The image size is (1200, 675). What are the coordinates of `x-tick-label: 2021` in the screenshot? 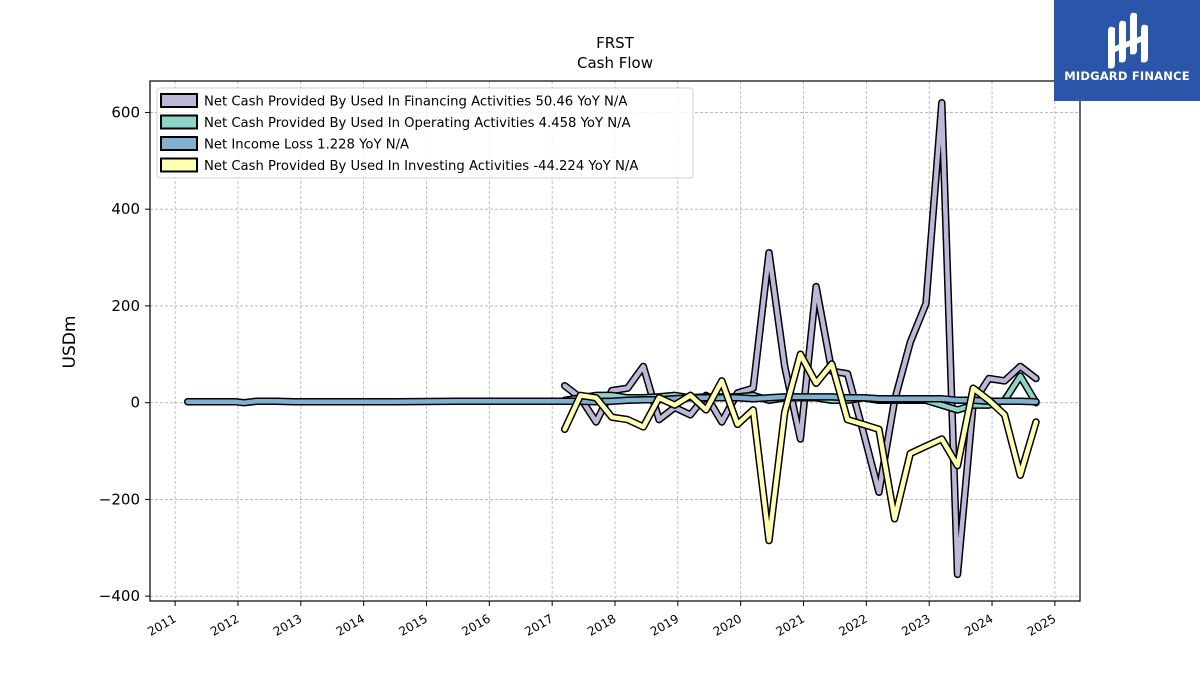 It's located at (790, 624).